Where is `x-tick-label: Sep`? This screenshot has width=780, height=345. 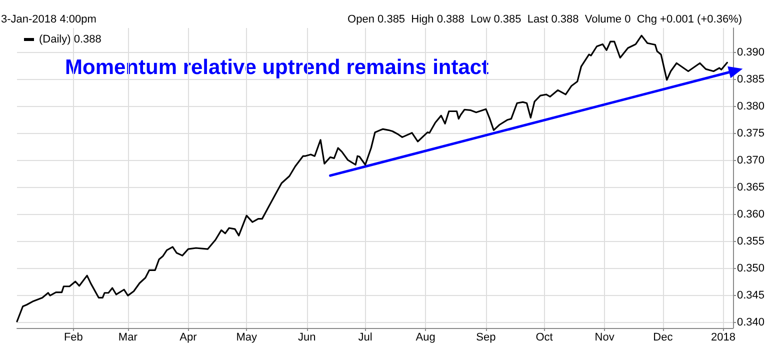
x-tick-label: Sep is located at coordinates (486, 338).